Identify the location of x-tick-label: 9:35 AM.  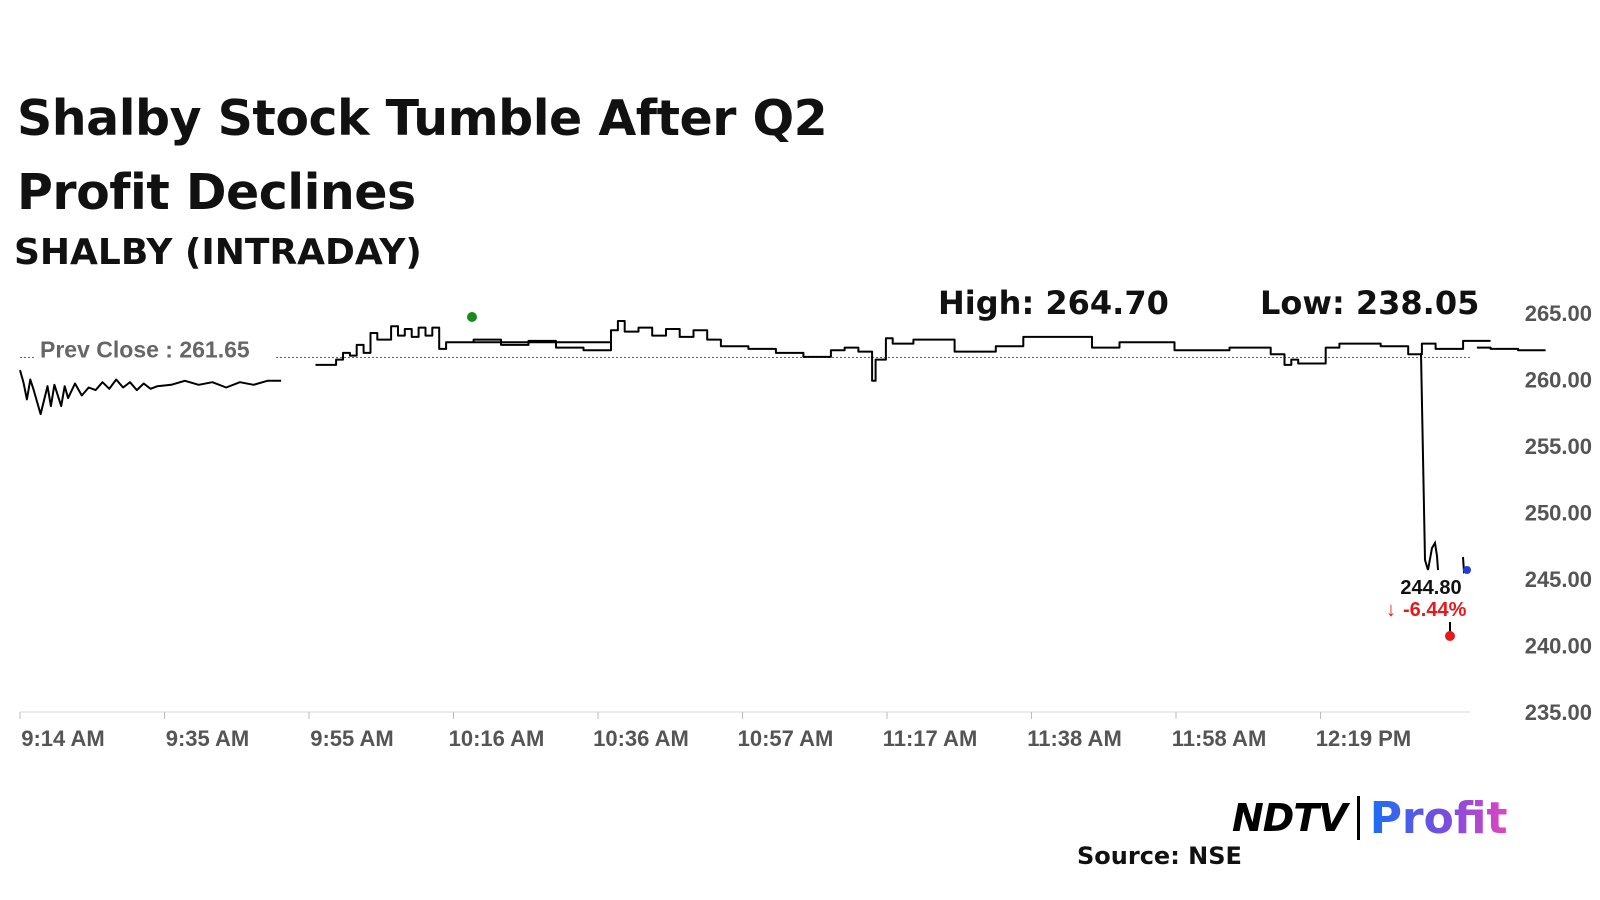
(208, 738).